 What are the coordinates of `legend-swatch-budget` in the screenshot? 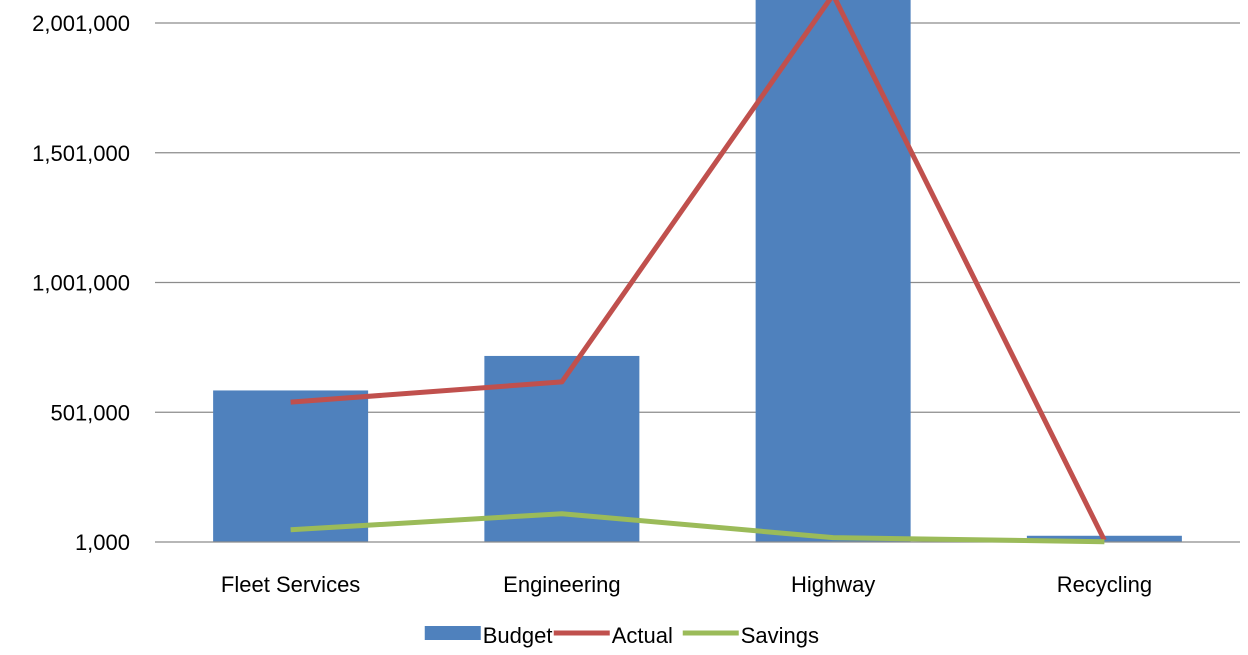 It's located at (452, 633).